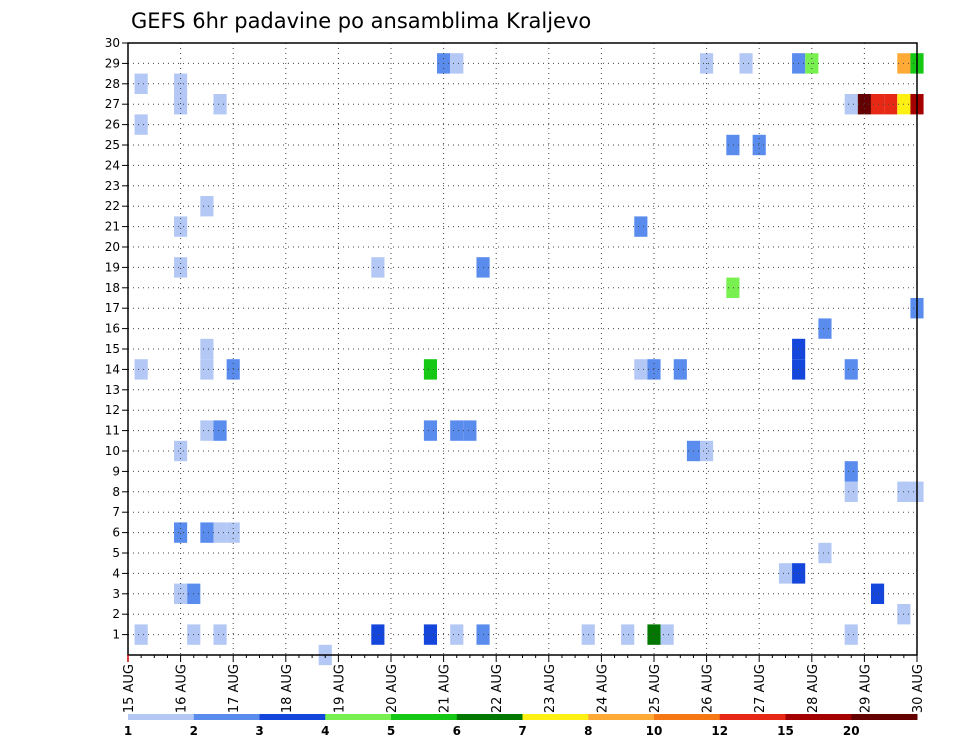 The height and width of the screenshot is (742, 960). What do you see at coordinates (116, 573) in the screenshot?
I see `y-tick-label: 4` at bounding box center [116, 573].